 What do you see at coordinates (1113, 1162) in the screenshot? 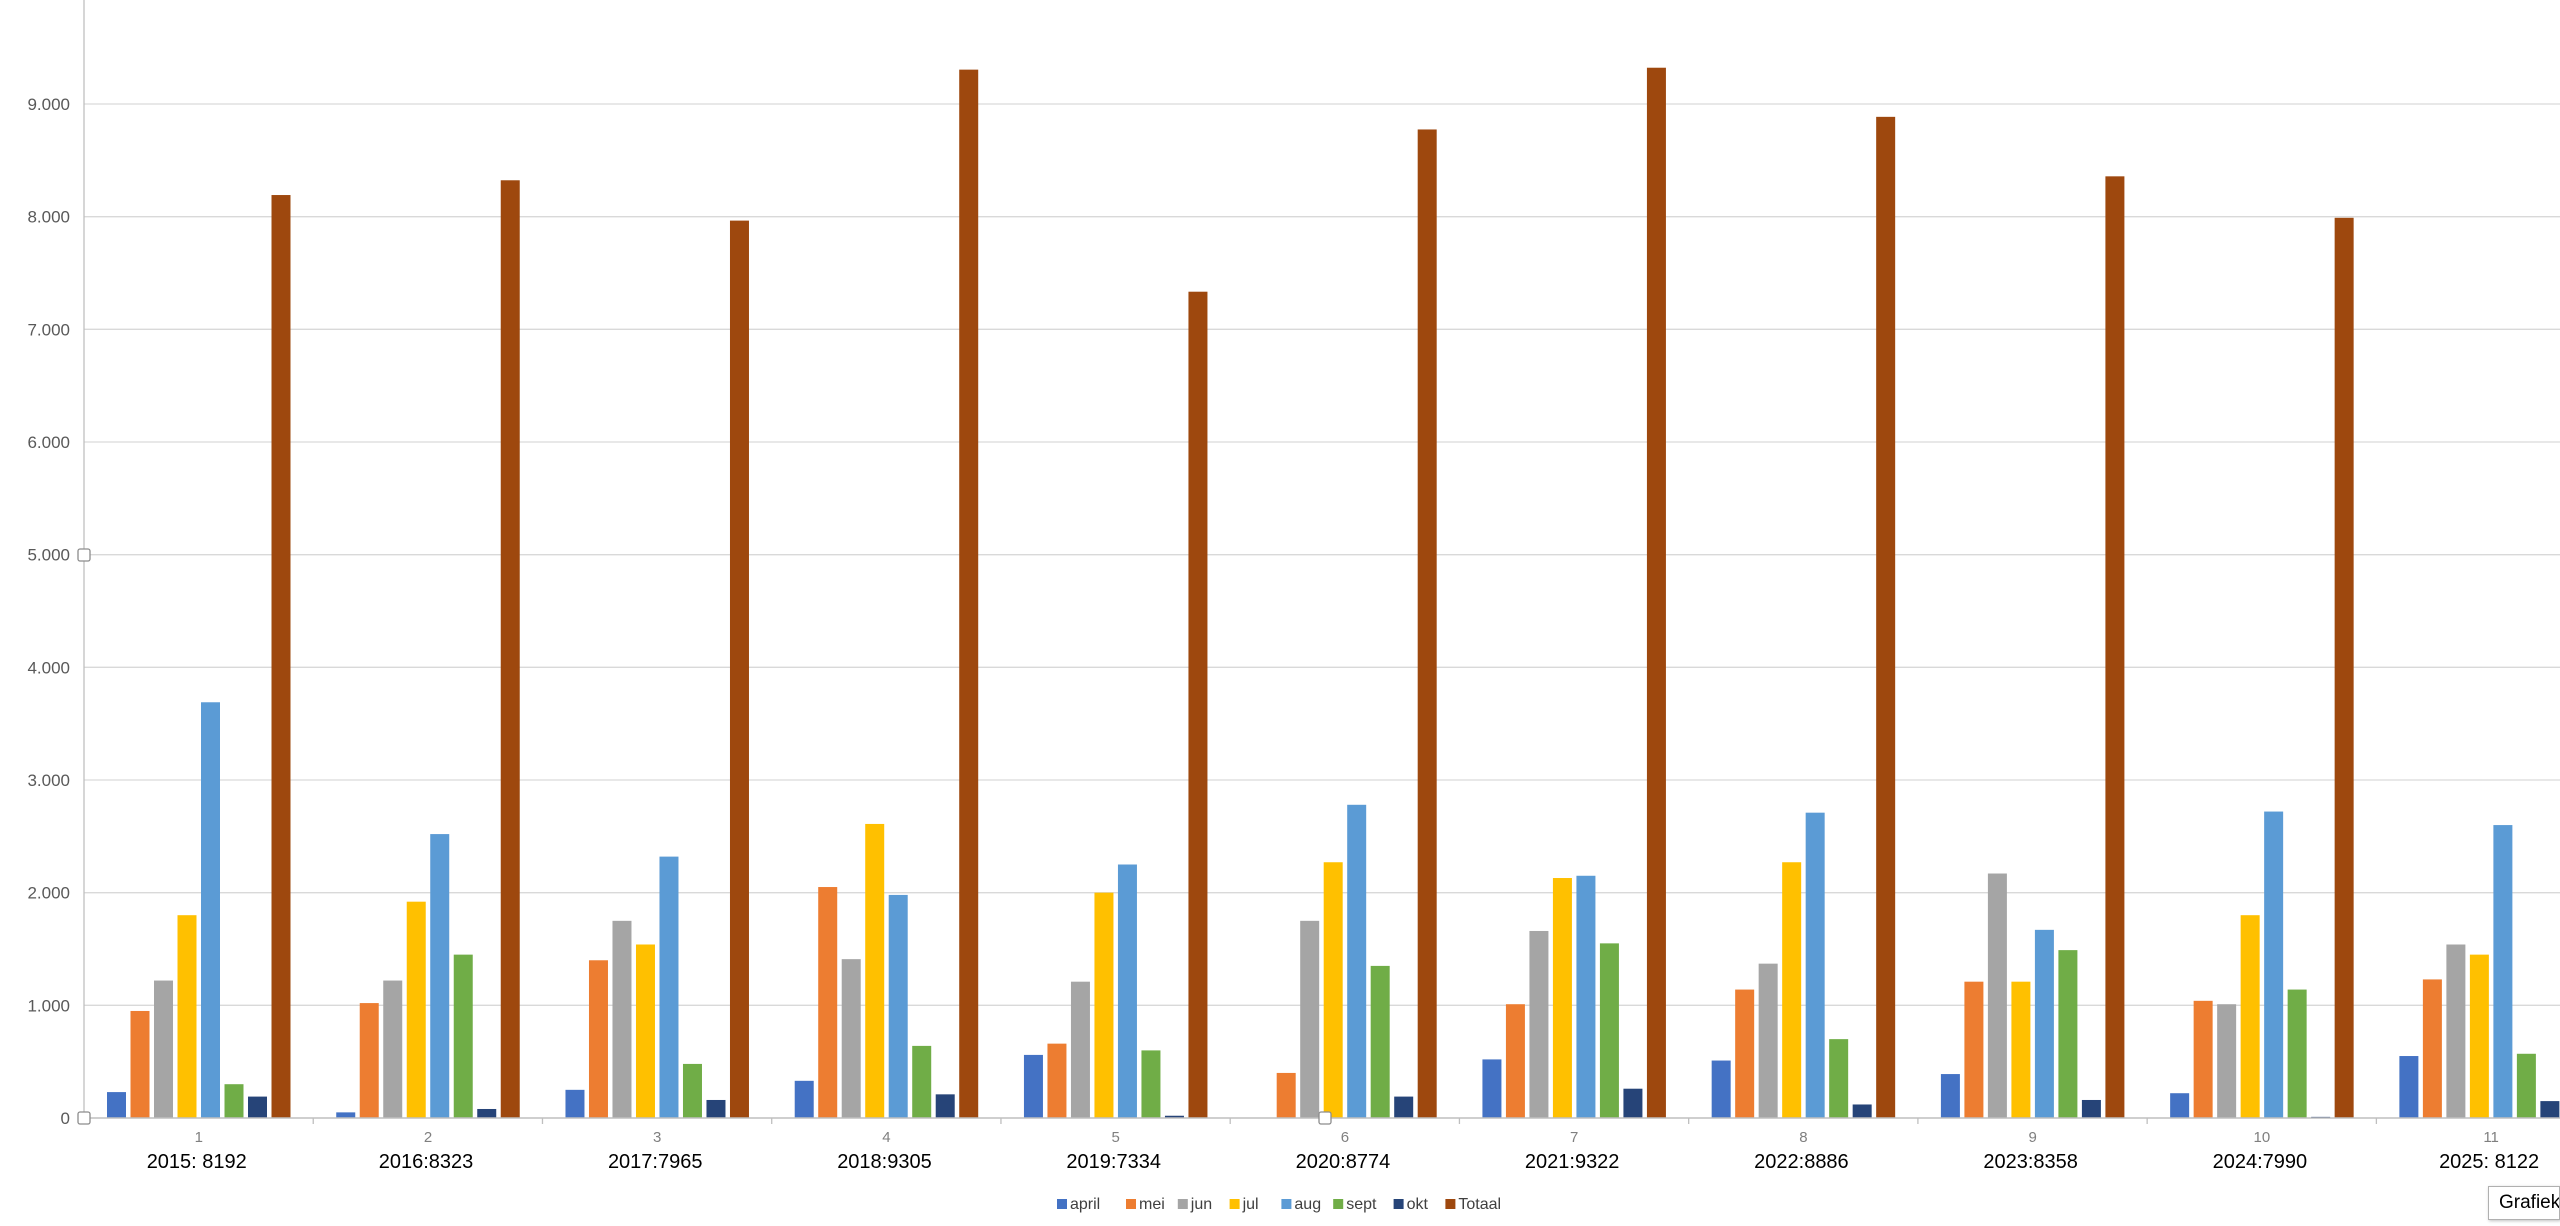
I see `year-total-label: 2019:7334` at bounding box center [1113, 1162].